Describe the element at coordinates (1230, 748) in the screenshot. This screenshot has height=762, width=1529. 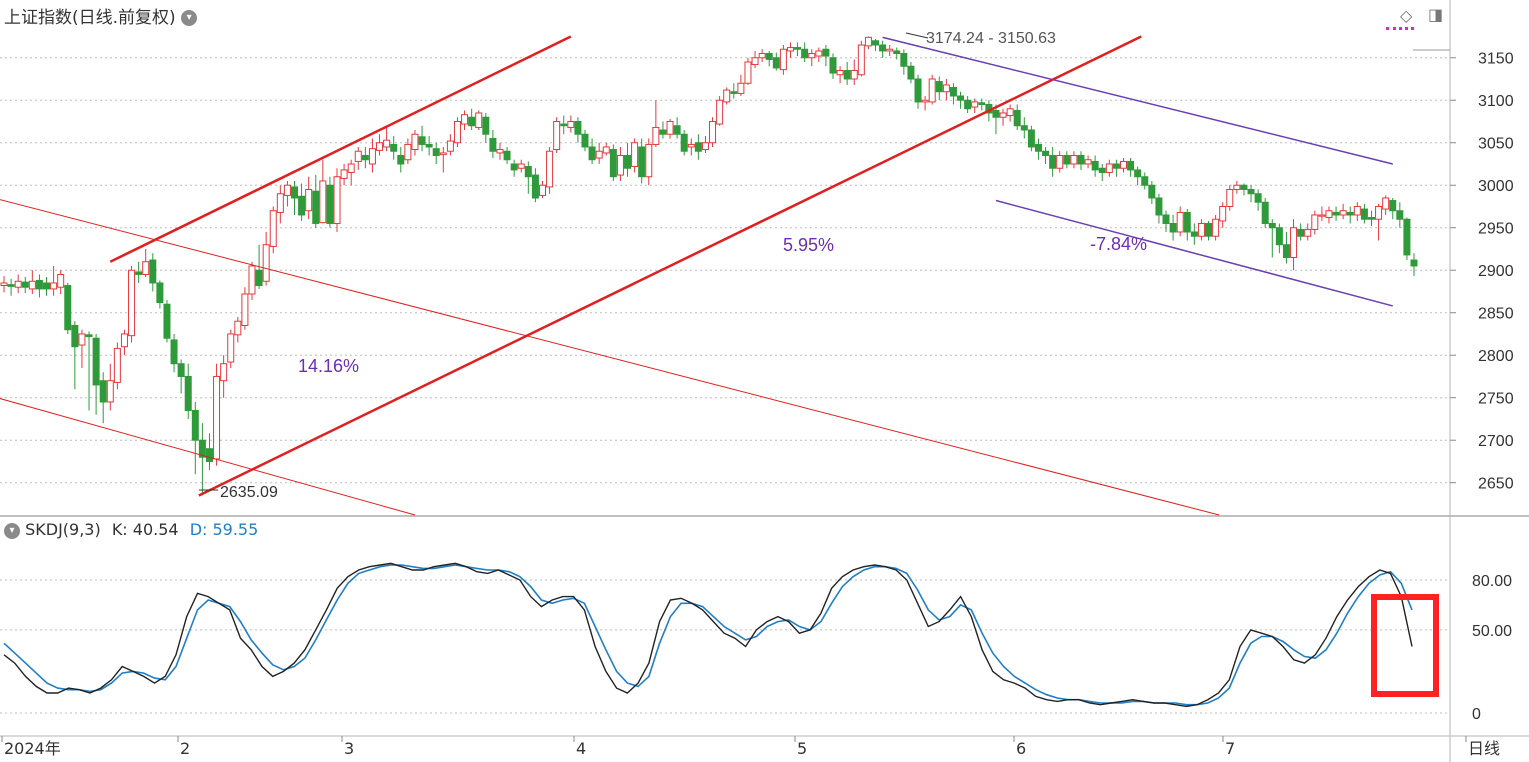
I see `x-tick-label: 7` at that location.